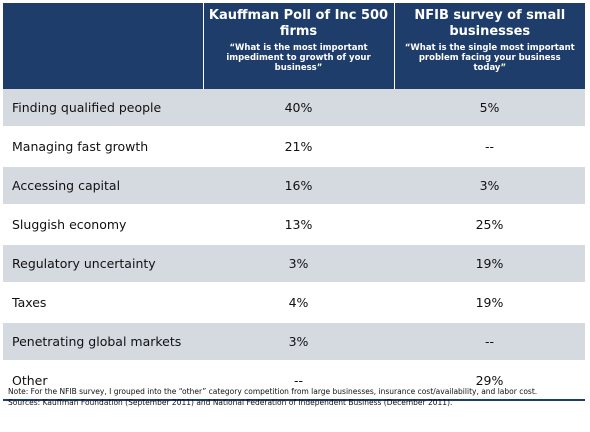  What do you see at coordinates (490, 23) in the screenshot?
I see `header-nfib-title: NFIB survey of small businesses` at bounding box center [490, 23].